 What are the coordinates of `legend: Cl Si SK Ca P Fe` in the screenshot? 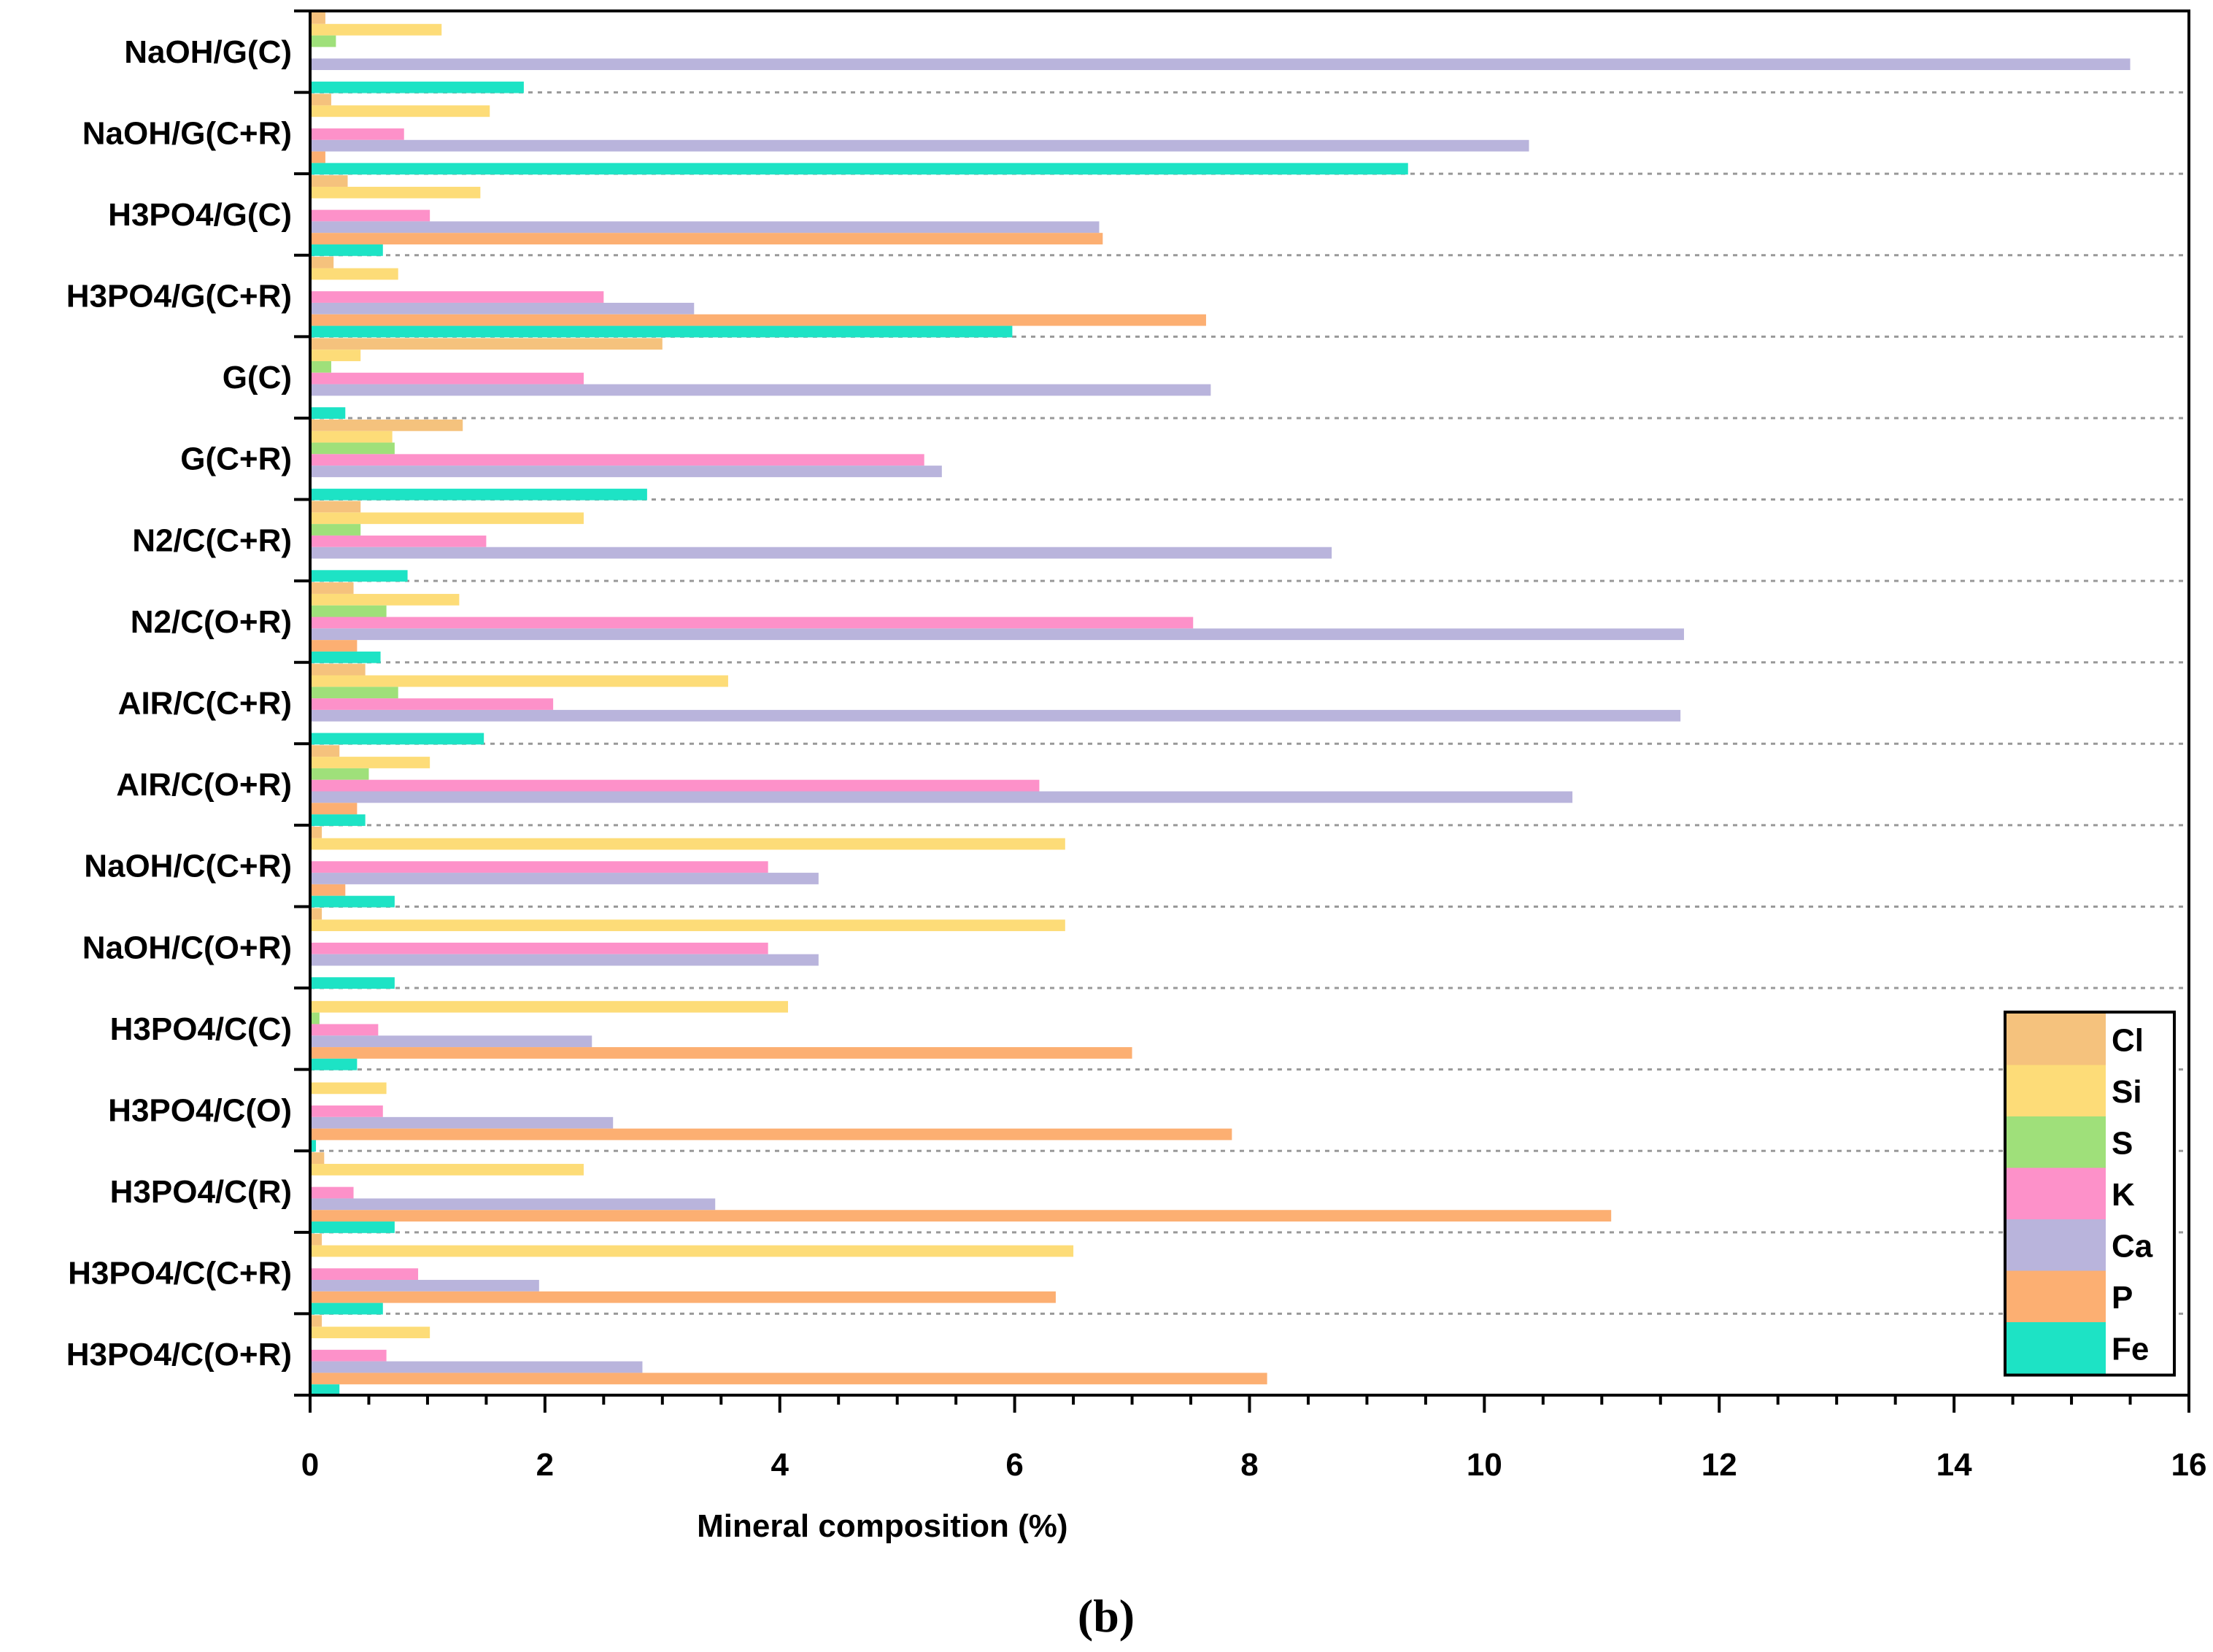 It's located at (2090, 1194).